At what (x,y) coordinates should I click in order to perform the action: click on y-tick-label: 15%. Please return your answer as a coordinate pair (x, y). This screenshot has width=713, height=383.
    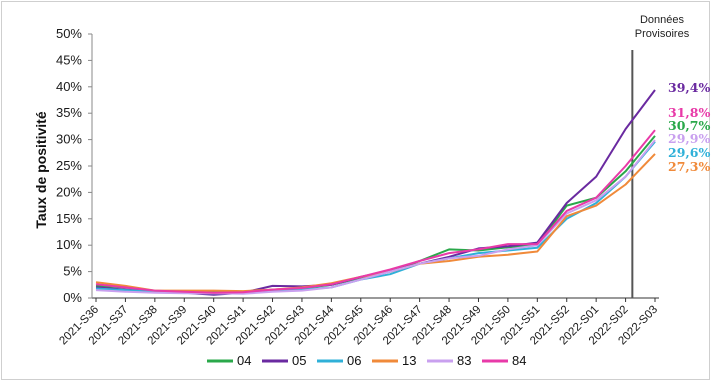
    Looking at the image, I should click on (69, 218).